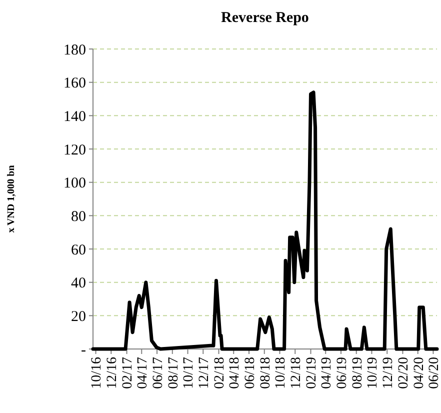 This screenshot has width=441, height=413. I want to click on x-tick-label: 10/19, so click(373, 373).